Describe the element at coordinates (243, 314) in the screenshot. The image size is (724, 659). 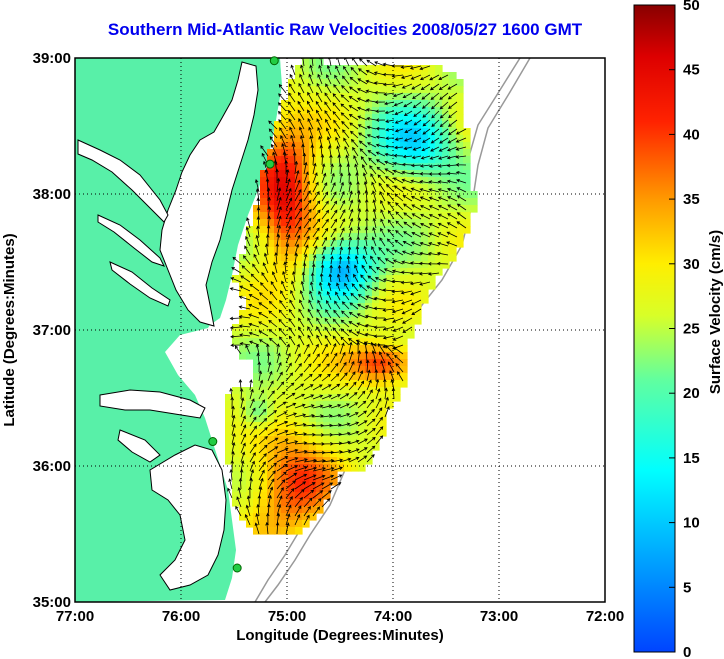
I see `radar-stations` at that location.